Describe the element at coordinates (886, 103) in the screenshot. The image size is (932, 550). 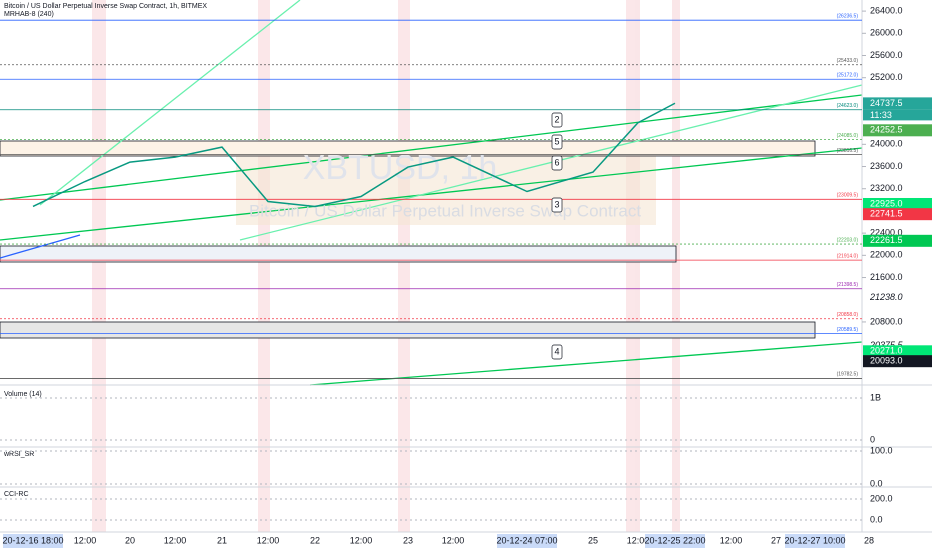
I see `price-badge-label: 24737.5` at that location.